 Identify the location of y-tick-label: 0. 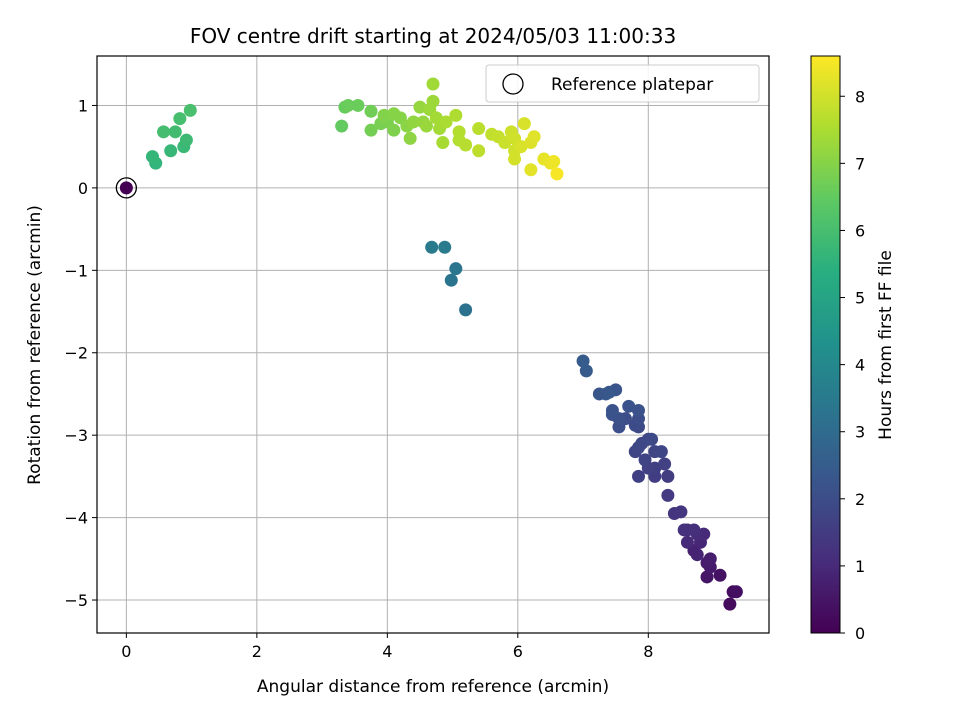
(83, 188).